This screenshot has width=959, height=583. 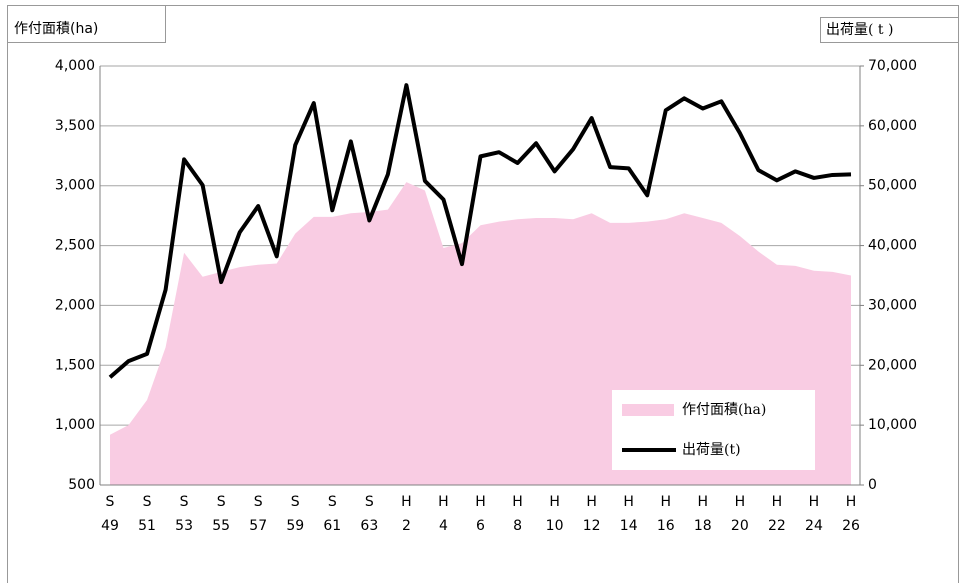 I want to click on y-tick-label: 1,500, so click(x=75, y=365).